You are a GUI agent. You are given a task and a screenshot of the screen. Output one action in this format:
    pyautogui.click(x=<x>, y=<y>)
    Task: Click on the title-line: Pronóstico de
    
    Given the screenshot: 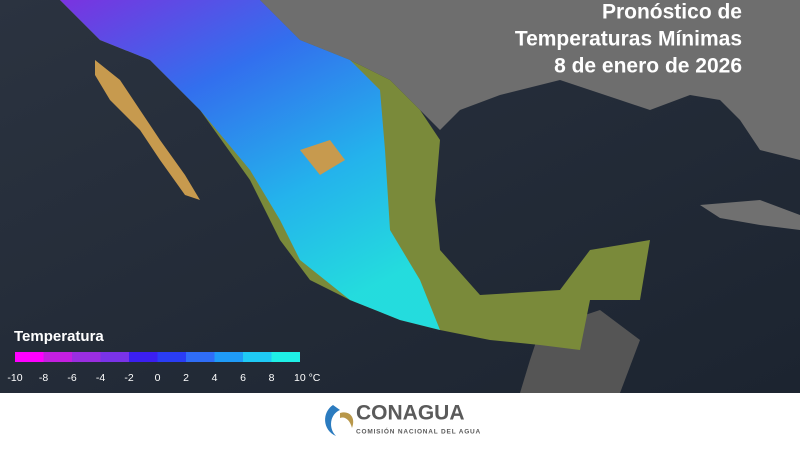 What is the action you would take?
    pyautogui.click(x=672, y=12)
    